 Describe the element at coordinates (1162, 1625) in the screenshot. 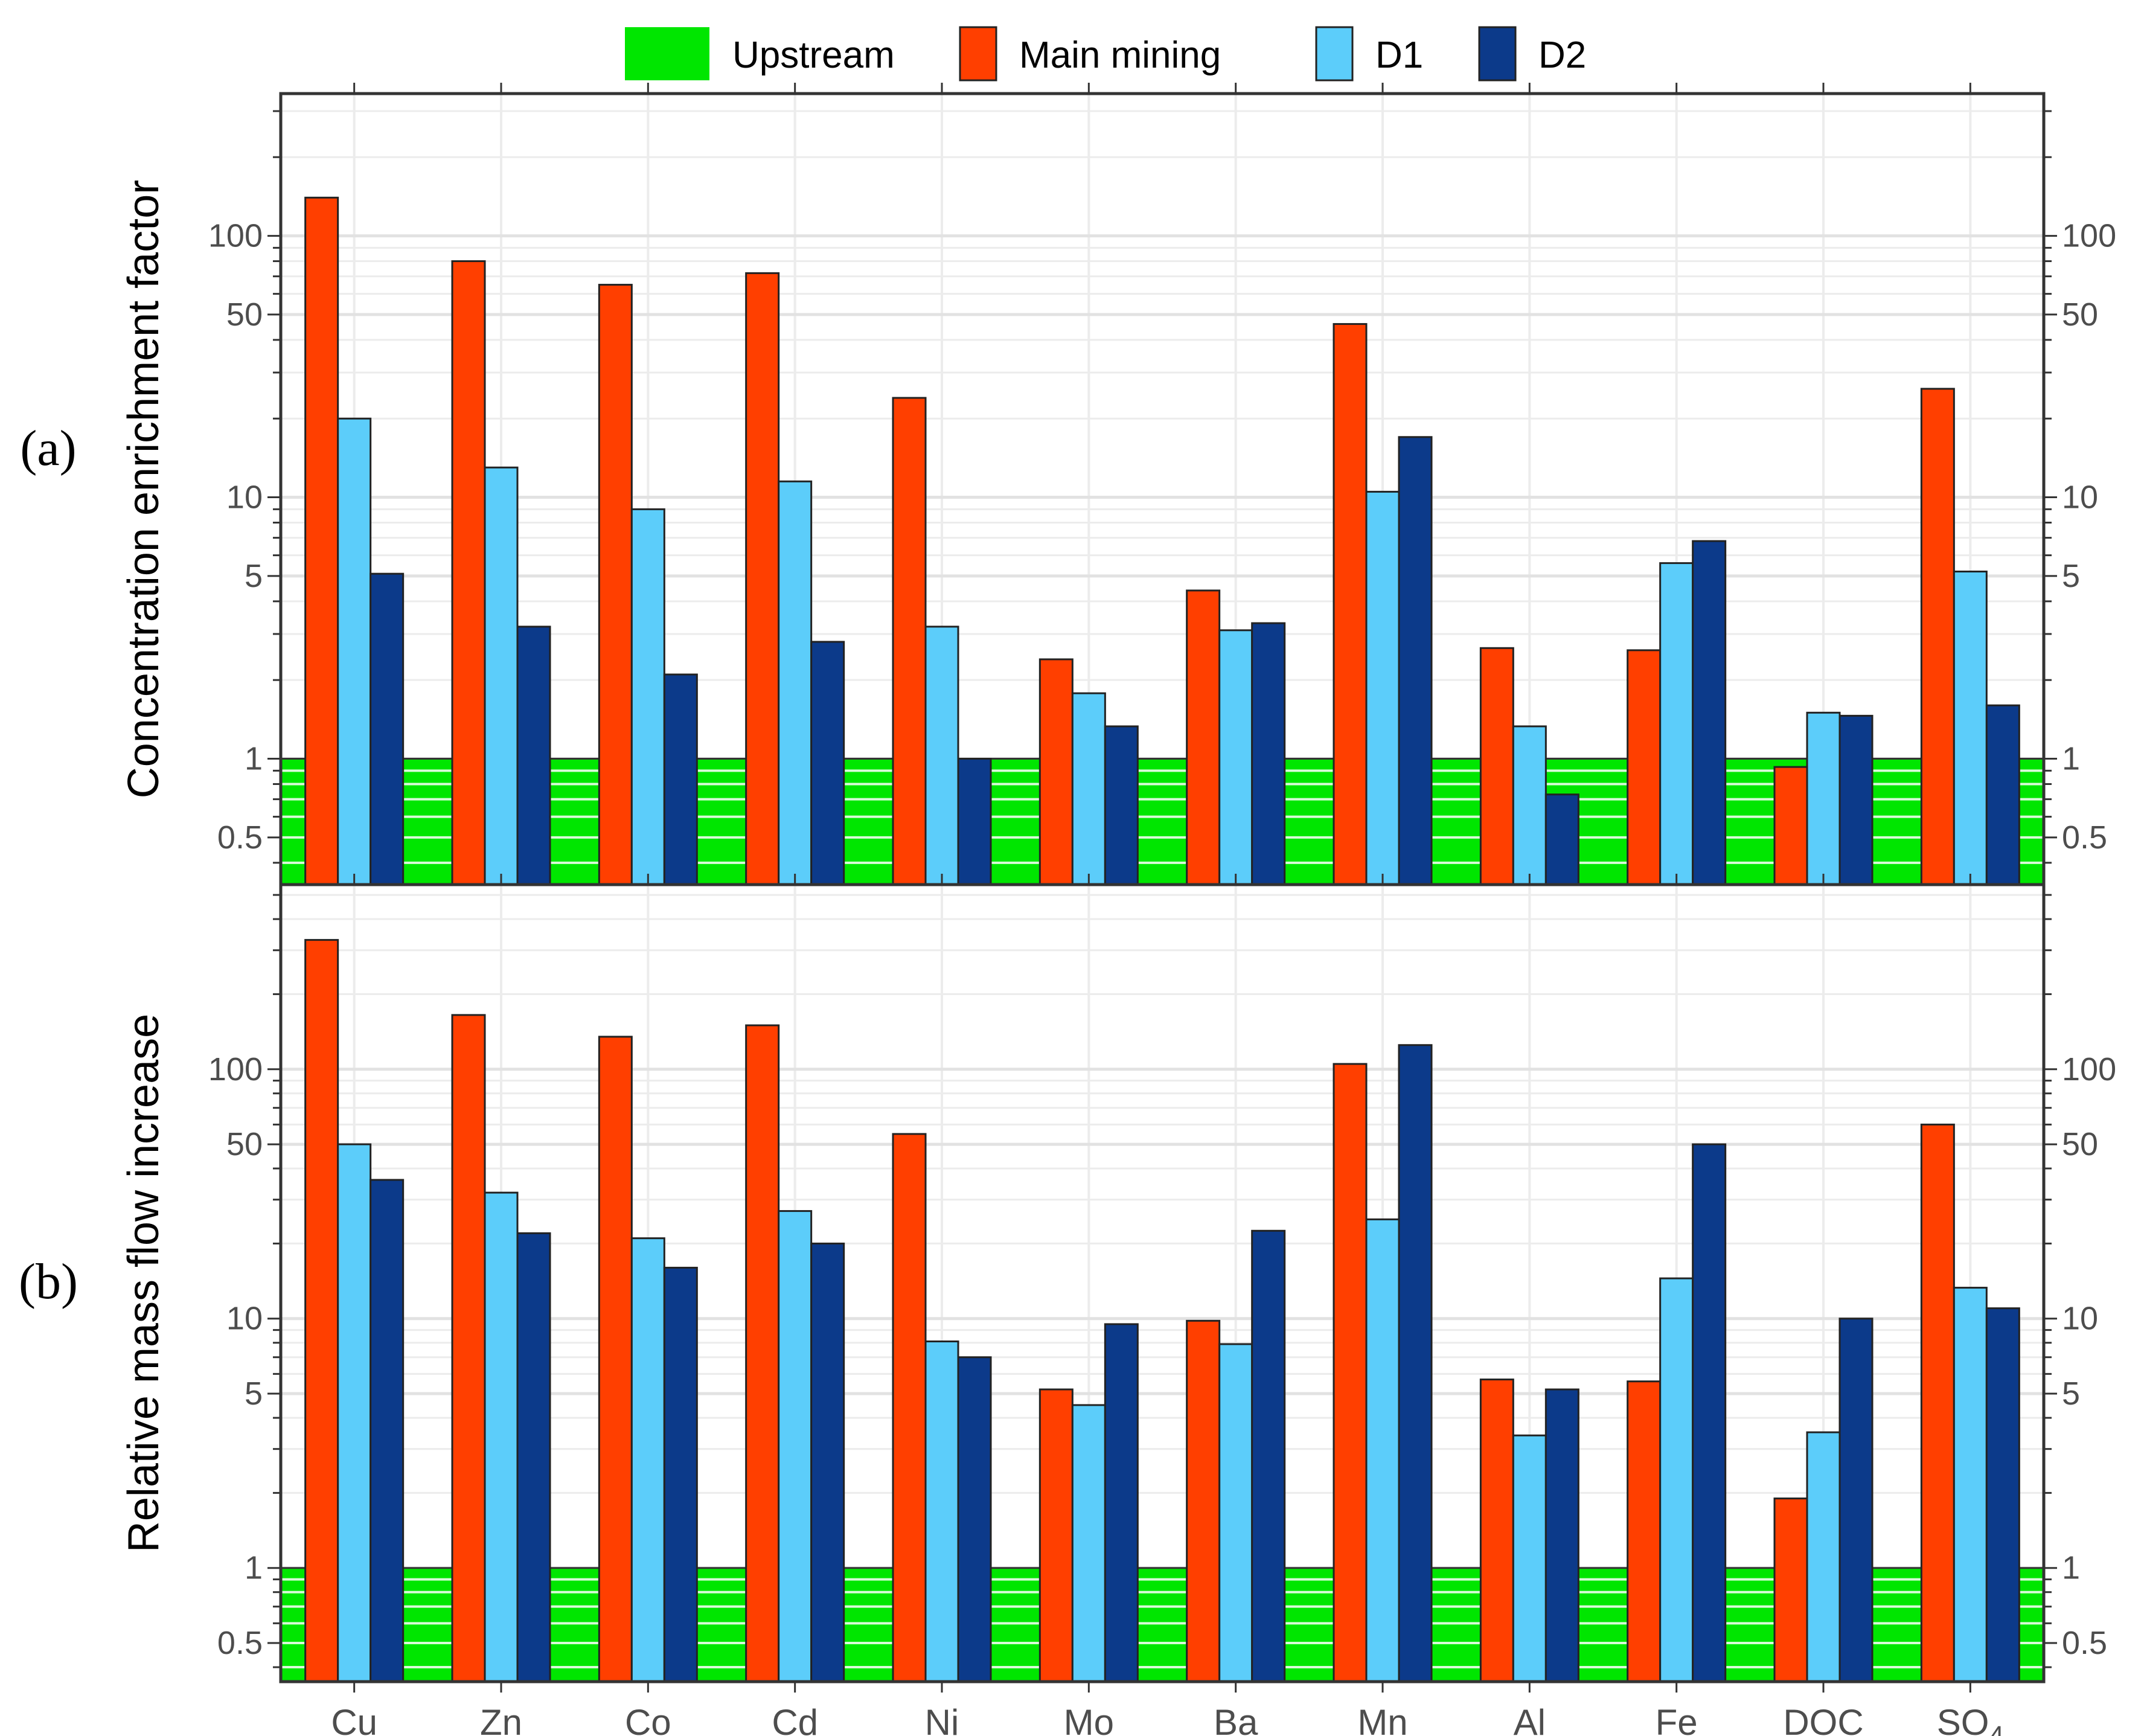

I see `upstream-band` at that location.